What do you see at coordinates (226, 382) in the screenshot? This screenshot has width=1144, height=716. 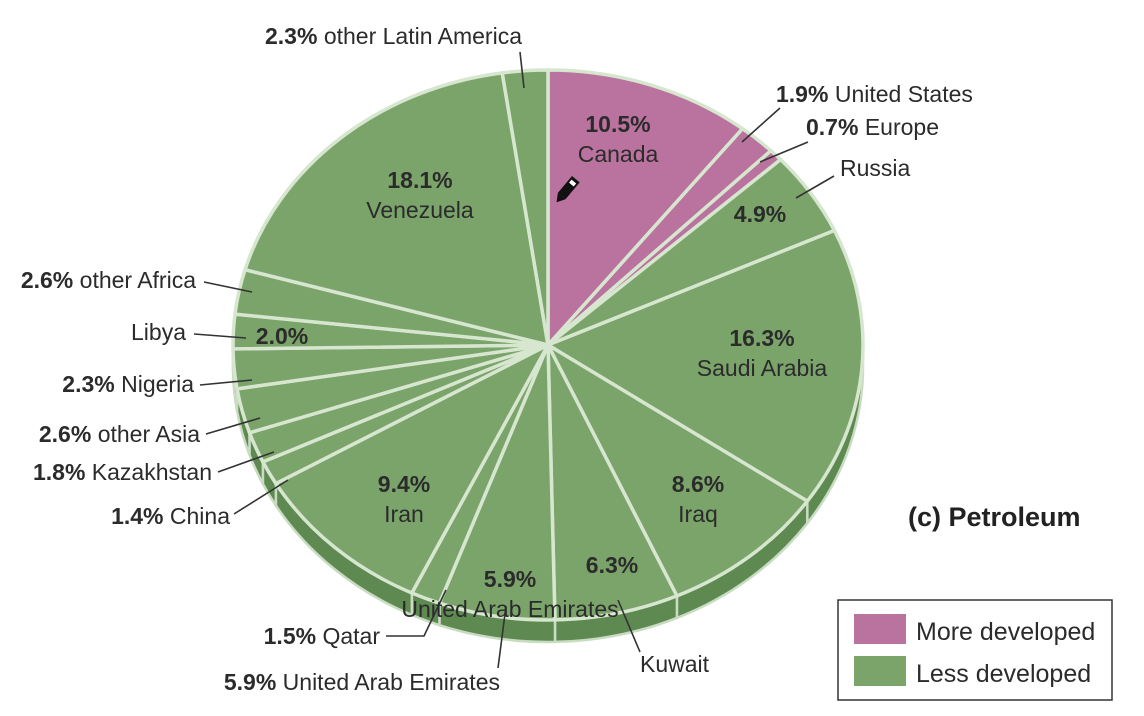 I see `leader-line-nigeria` at bounding box center [226, 382].